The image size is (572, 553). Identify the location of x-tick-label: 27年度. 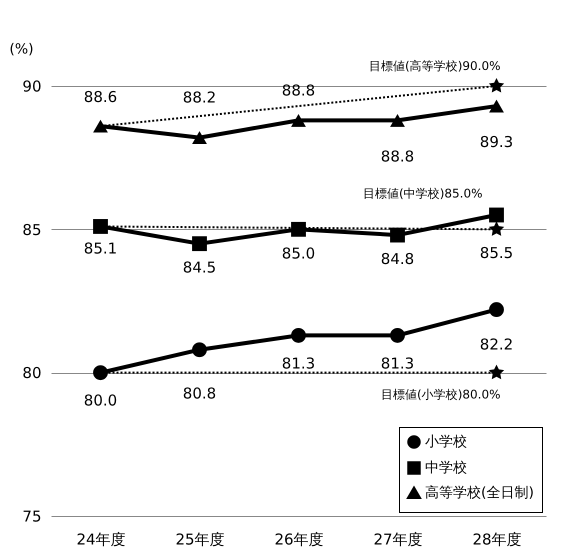
(398, 539).